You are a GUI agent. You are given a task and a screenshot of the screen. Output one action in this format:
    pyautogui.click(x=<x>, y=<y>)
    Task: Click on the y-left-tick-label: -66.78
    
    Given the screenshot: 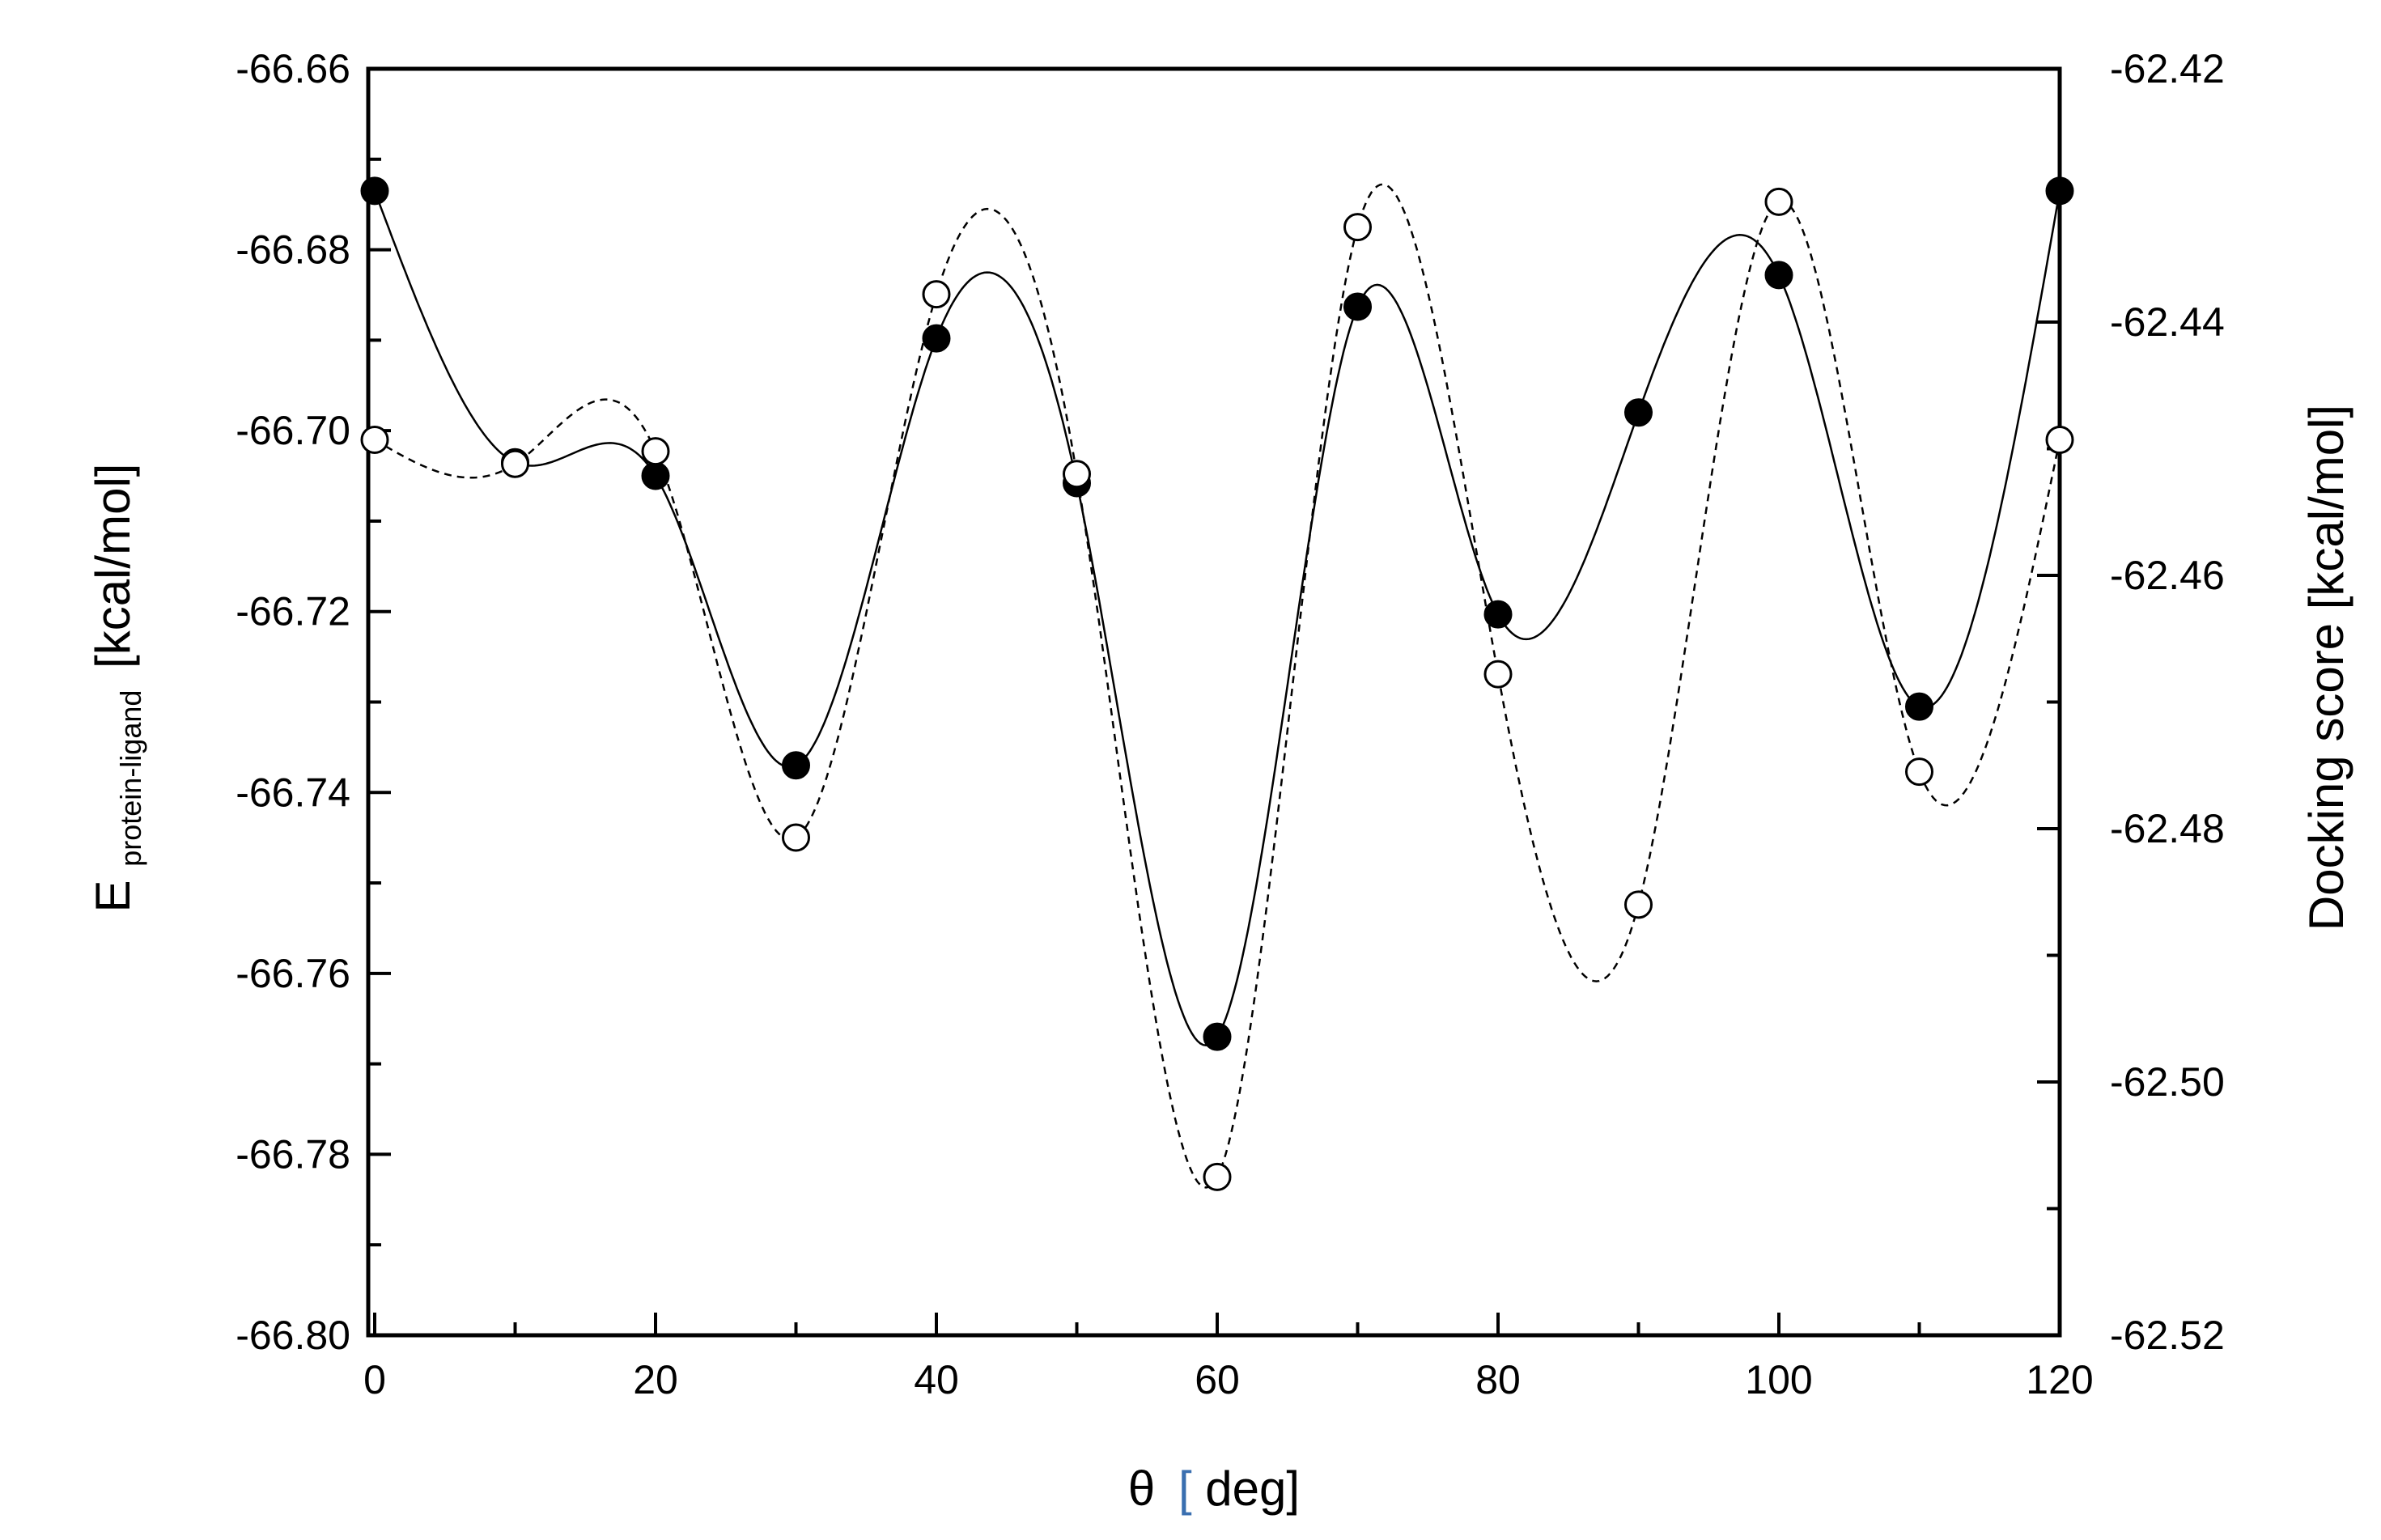 What is the action you would take?
    pyautogui.click(x=293, y=1154)
    